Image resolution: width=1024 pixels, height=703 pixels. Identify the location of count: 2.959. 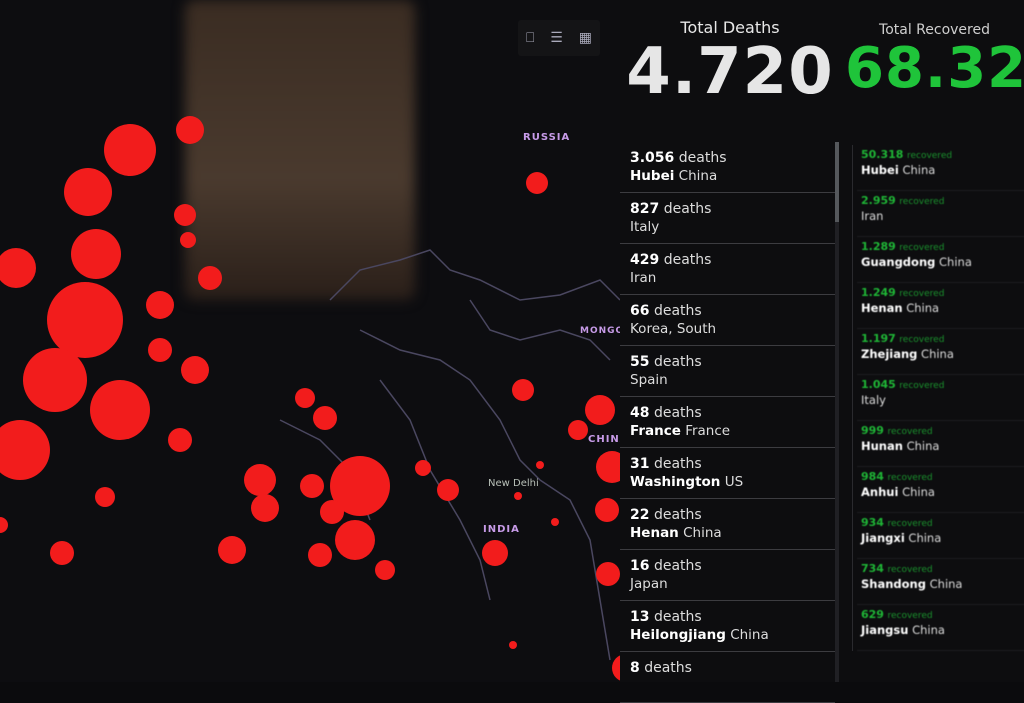
(878, 200).